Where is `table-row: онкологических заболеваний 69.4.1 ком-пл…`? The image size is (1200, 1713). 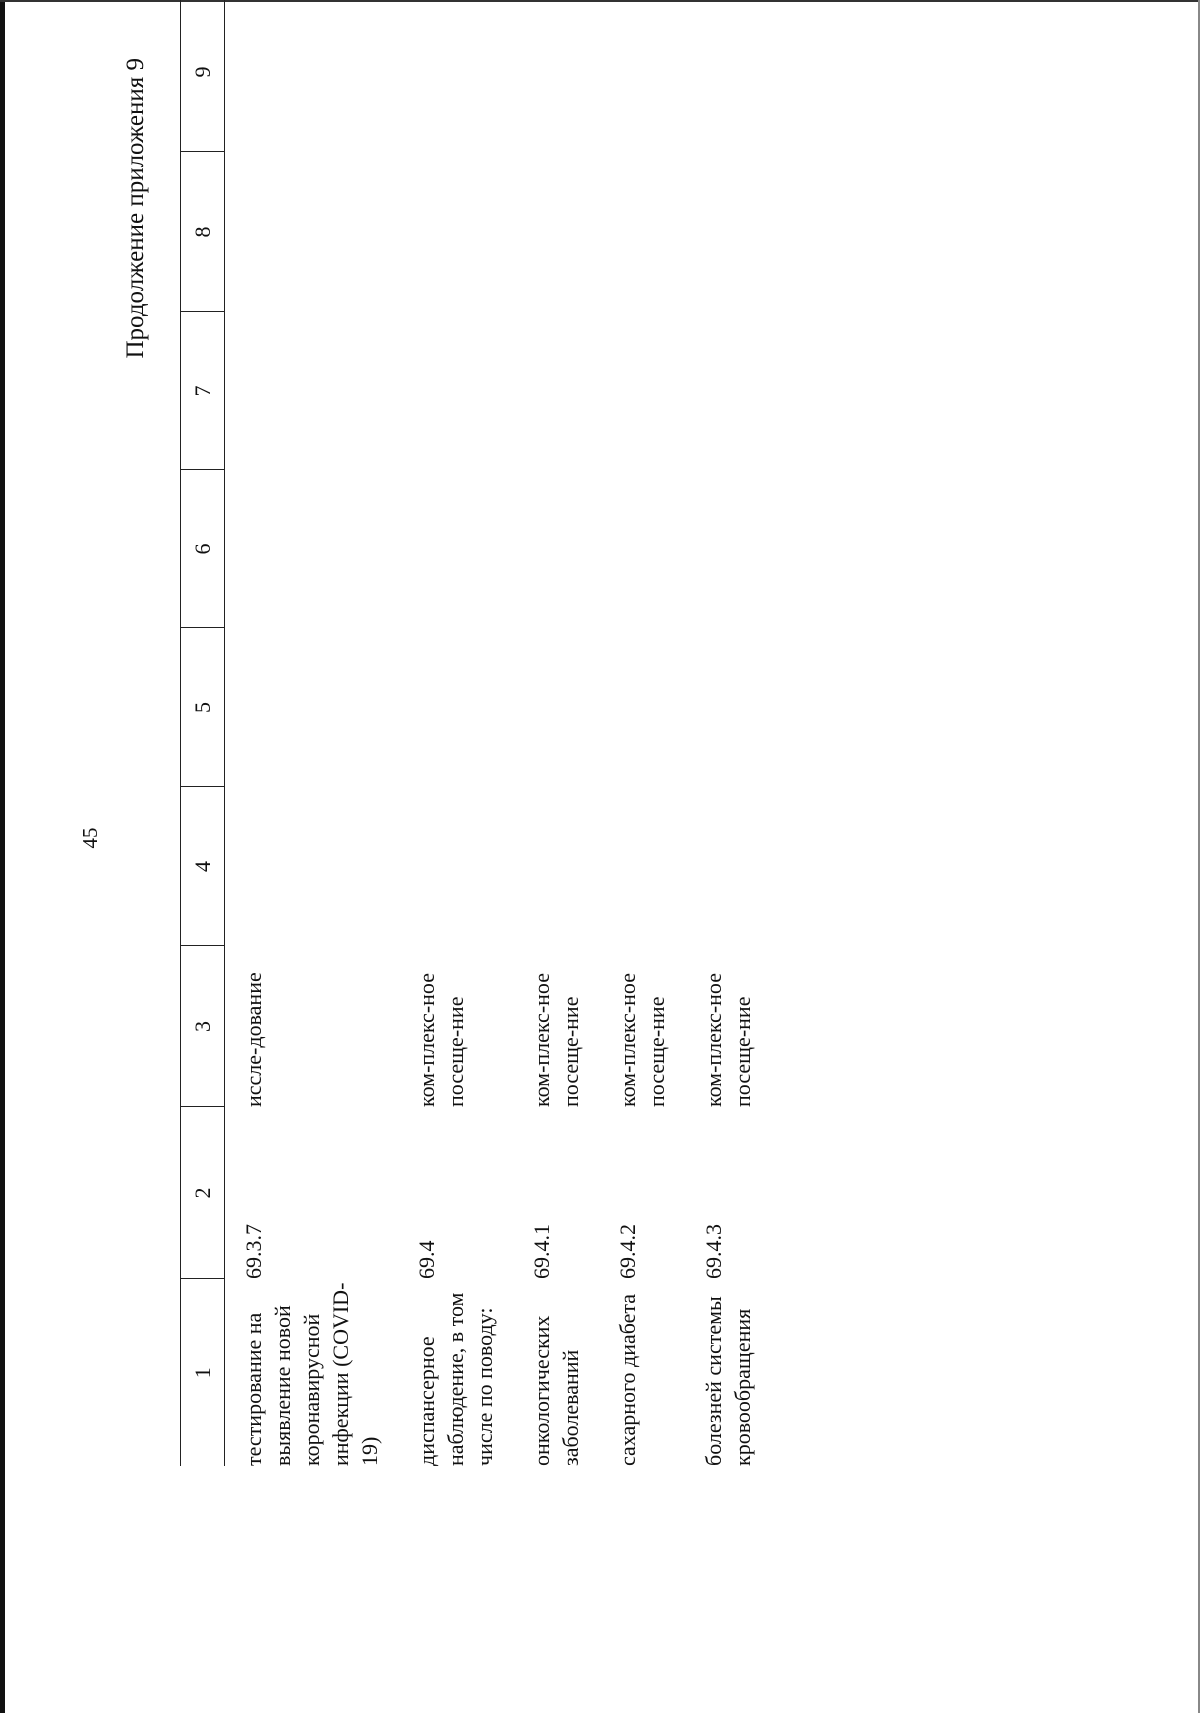 table-row: онкологических заболеваний 69.4.1 ком-пл… is located at coordinates (570, 733).